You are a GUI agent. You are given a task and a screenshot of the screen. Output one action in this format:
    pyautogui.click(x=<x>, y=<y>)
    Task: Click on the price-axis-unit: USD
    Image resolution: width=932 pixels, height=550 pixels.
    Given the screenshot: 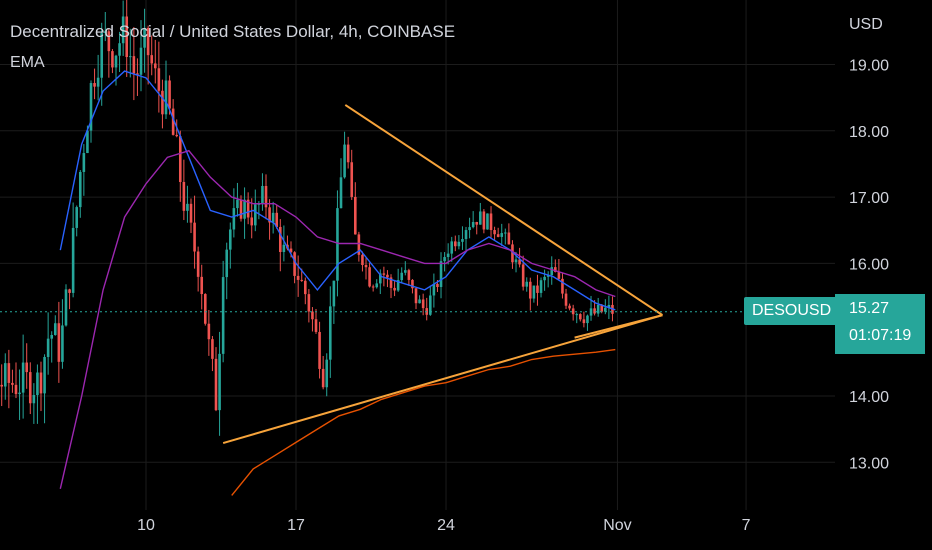 What is the action you would take?
    pyautogui.click(x=866, y=24)
    